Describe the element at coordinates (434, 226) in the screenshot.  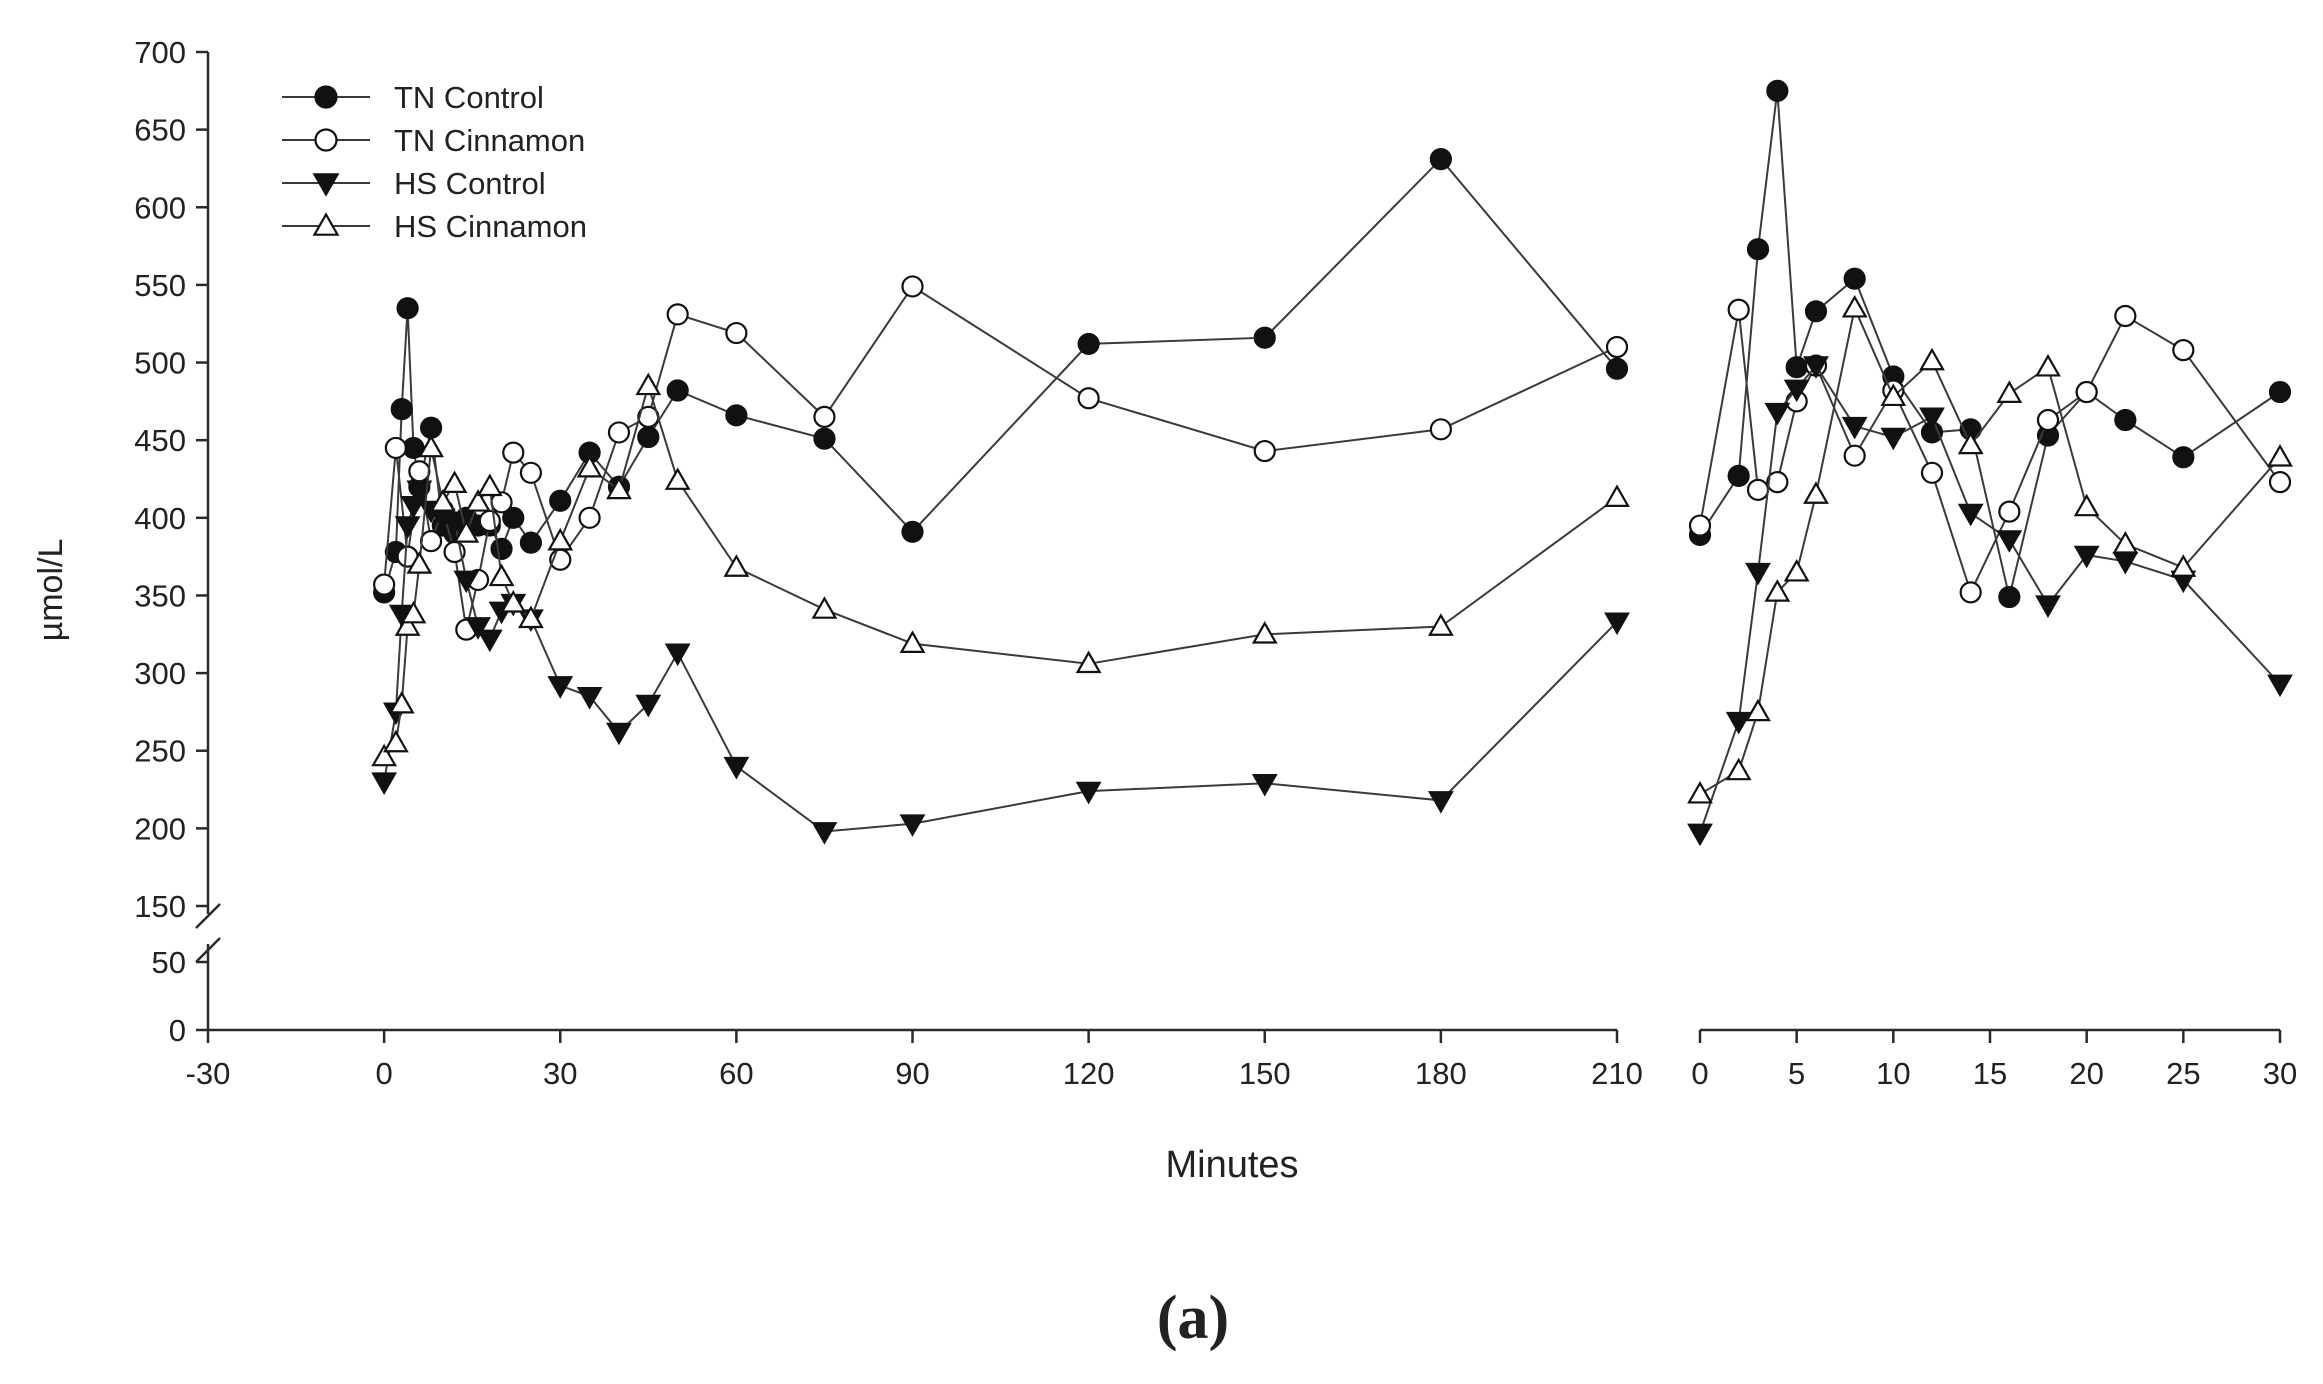
I see `legend-item: HS Cinnamon` at that location.